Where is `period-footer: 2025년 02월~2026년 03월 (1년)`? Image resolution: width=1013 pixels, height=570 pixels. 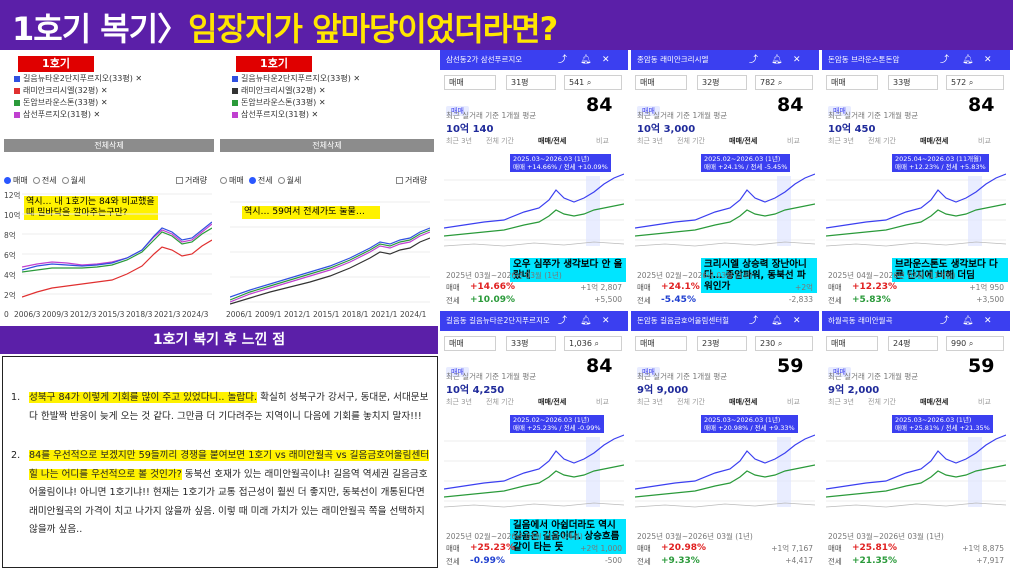 period-footer: 2025년 02월~2026년 03월 (1년) is located at coordinates (695, 275).